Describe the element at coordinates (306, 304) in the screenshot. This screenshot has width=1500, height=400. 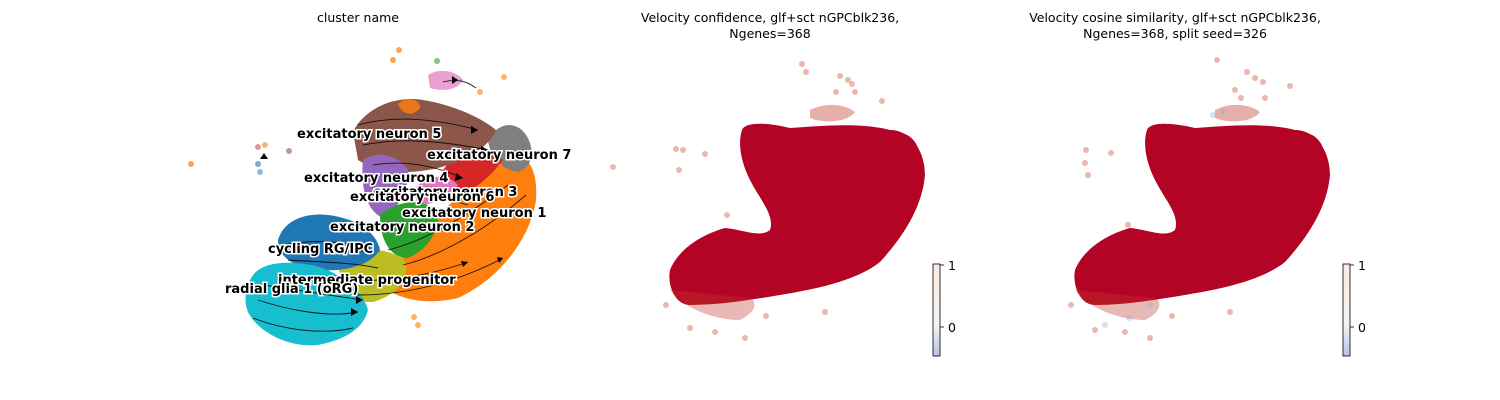
I see `region-radial-glia-1-org` at that location.